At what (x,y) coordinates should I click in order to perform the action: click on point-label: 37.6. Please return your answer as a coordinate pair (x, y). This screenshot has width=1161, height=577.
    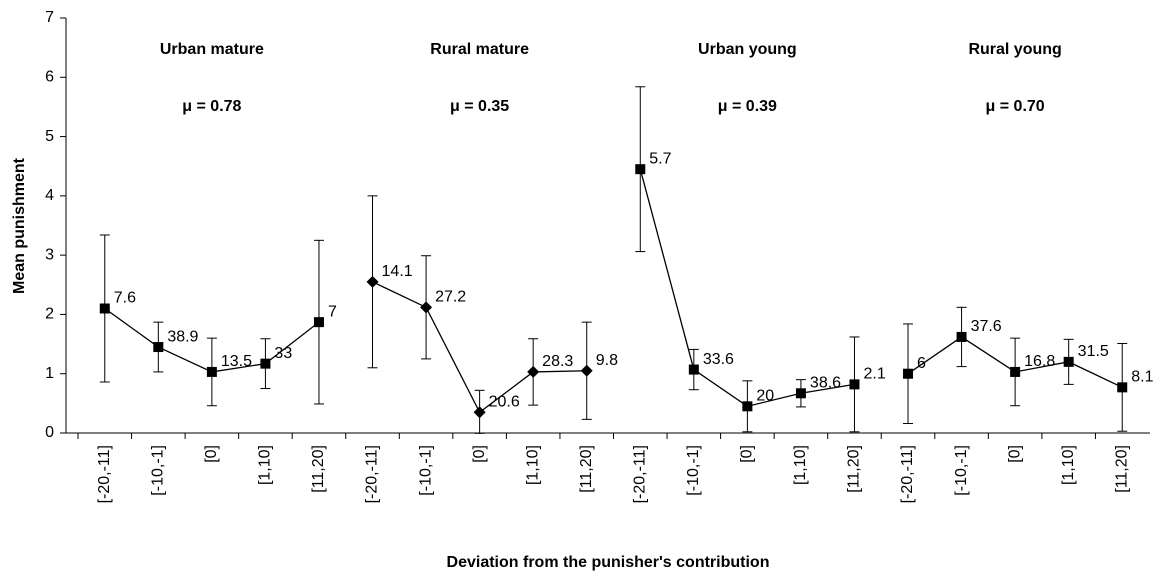
    Looking at the image, I should click on (986, 326).